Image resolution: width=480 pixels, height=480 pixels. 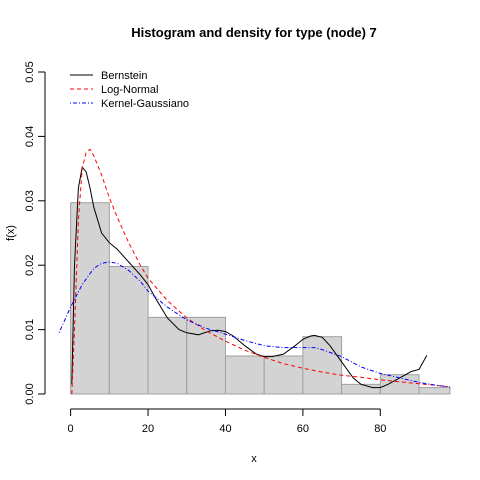 I want to click on x-tick-label: 60, so click(x=303, y=429).